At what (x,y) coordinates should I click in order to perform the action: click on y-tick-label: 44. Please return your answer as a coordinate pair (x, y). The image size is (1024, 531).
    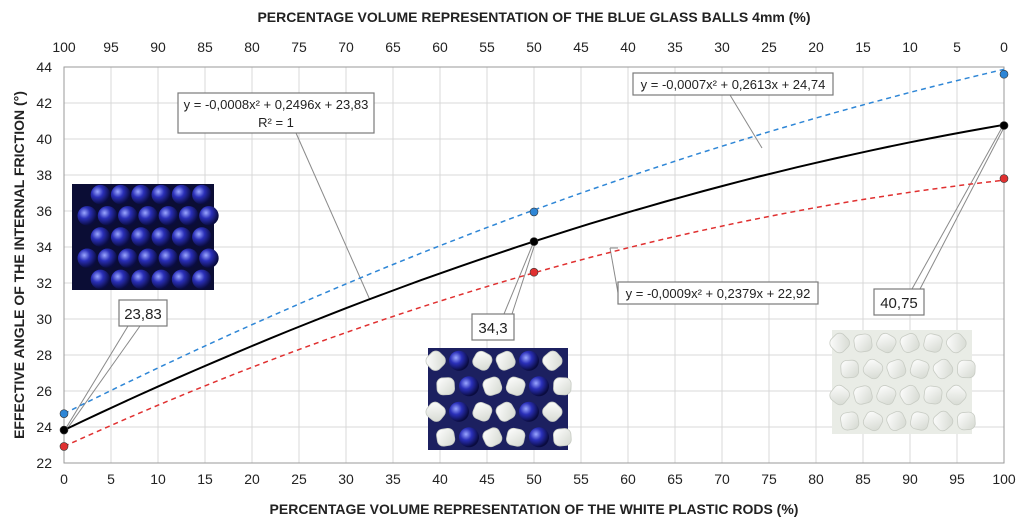
    Looking at the image, I should click on (44, 67).